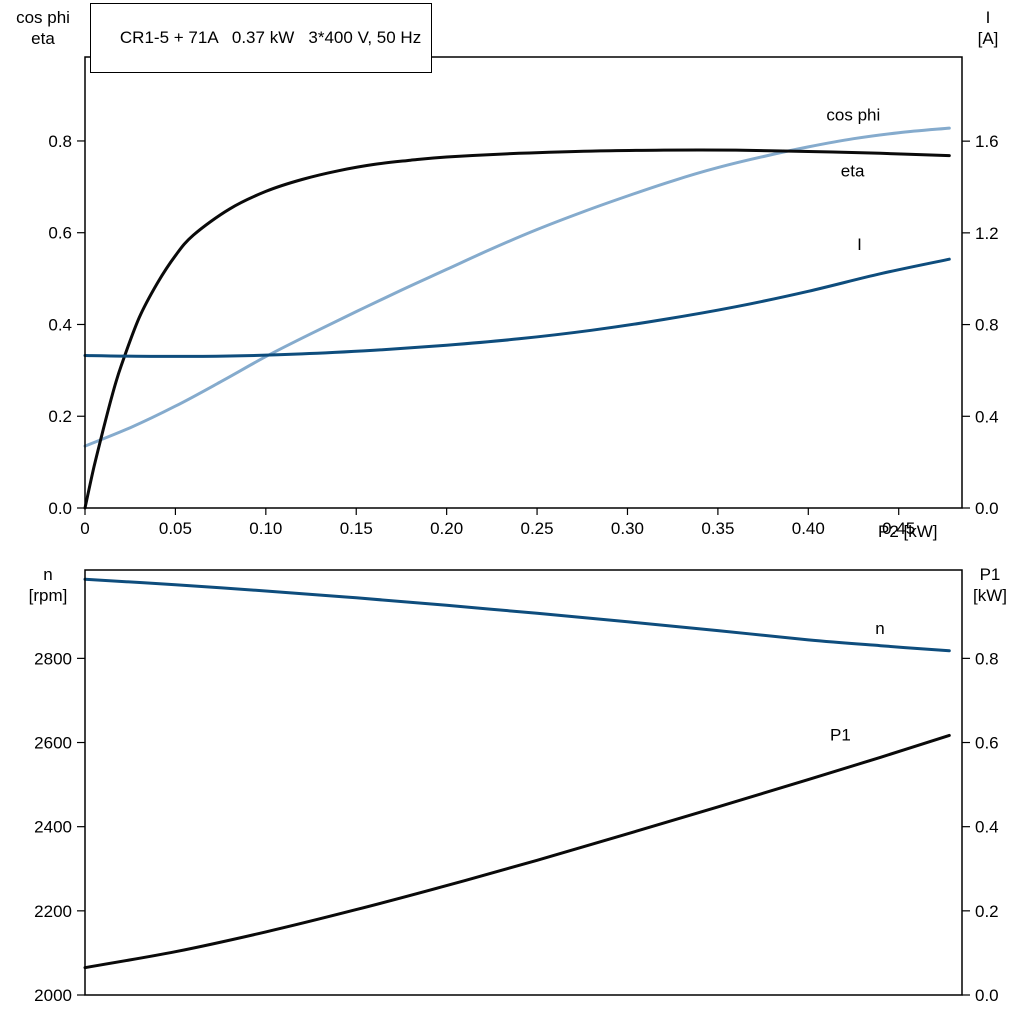 This screenshot has width=1024, height=1024. What do you see at coordinates (988, 28) in the screenshot?
I see `top-right-axis-title: I [A]` at bounding box center [988, 28].